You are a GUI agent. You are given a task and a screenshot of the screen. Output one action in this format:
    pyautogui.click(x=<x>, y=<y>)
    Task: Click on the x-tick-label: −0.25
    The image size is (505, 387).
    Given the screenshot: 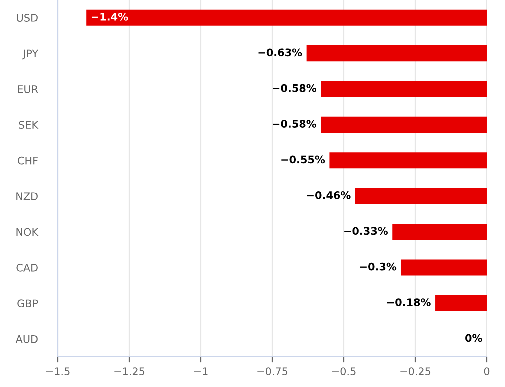 What is the action you would take?
    pyautogui.click(x=415, y=372)
    